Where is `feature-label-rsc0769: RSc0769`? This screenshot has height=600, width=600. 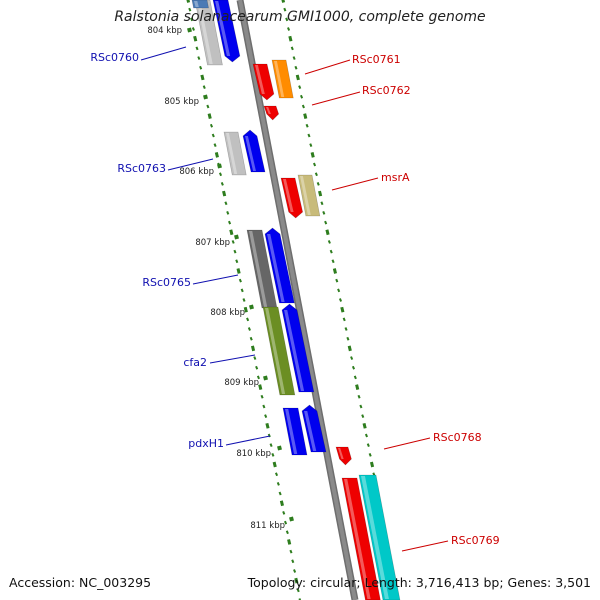 feature-label-rsc0769: RSc0769 is located at coordinates (475, 540).